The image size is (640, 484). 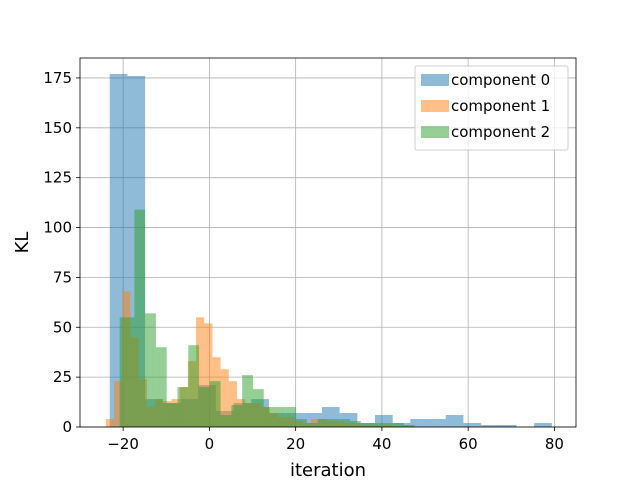 What do you see at coordinates (381, 444) in the screenshot?
I see `x-tick-label: 40` at bounding box center [381, 444].